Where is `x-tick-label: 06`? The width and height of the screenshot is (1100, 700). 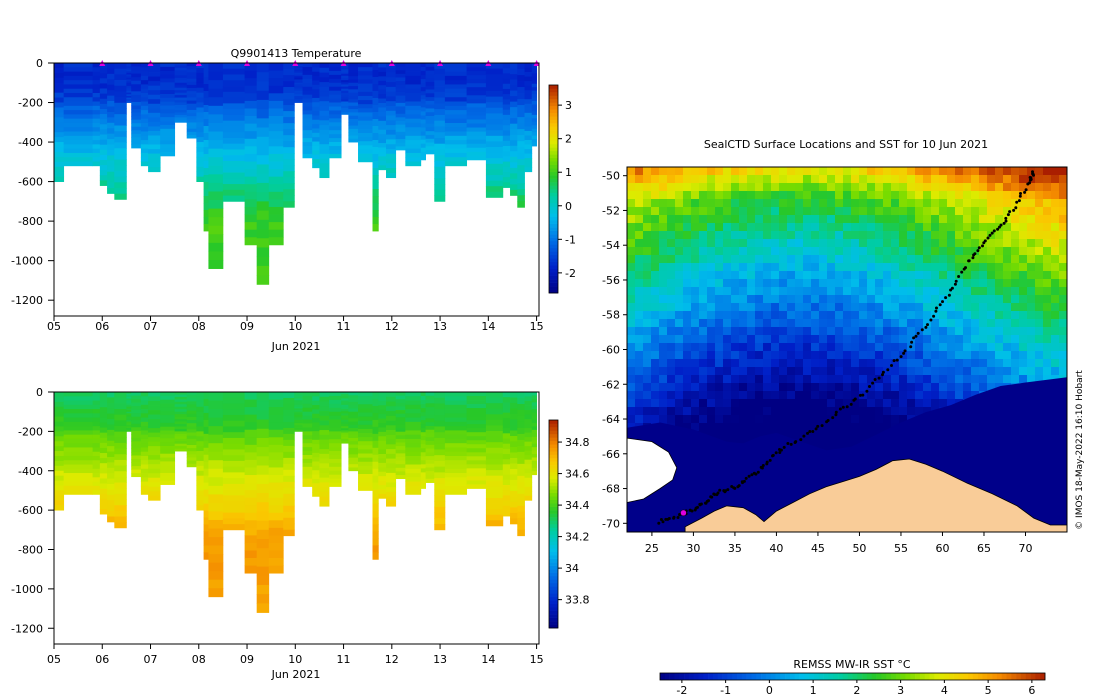
x-tick-label: 06 is located at coordinates (102, 659).